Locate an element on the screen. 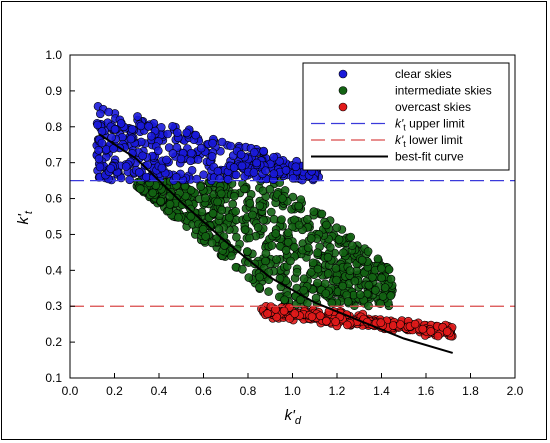 The height and width of the screenshot is (443, 550). y-tick-label: 0.7 is located at coordinates (53, 163).